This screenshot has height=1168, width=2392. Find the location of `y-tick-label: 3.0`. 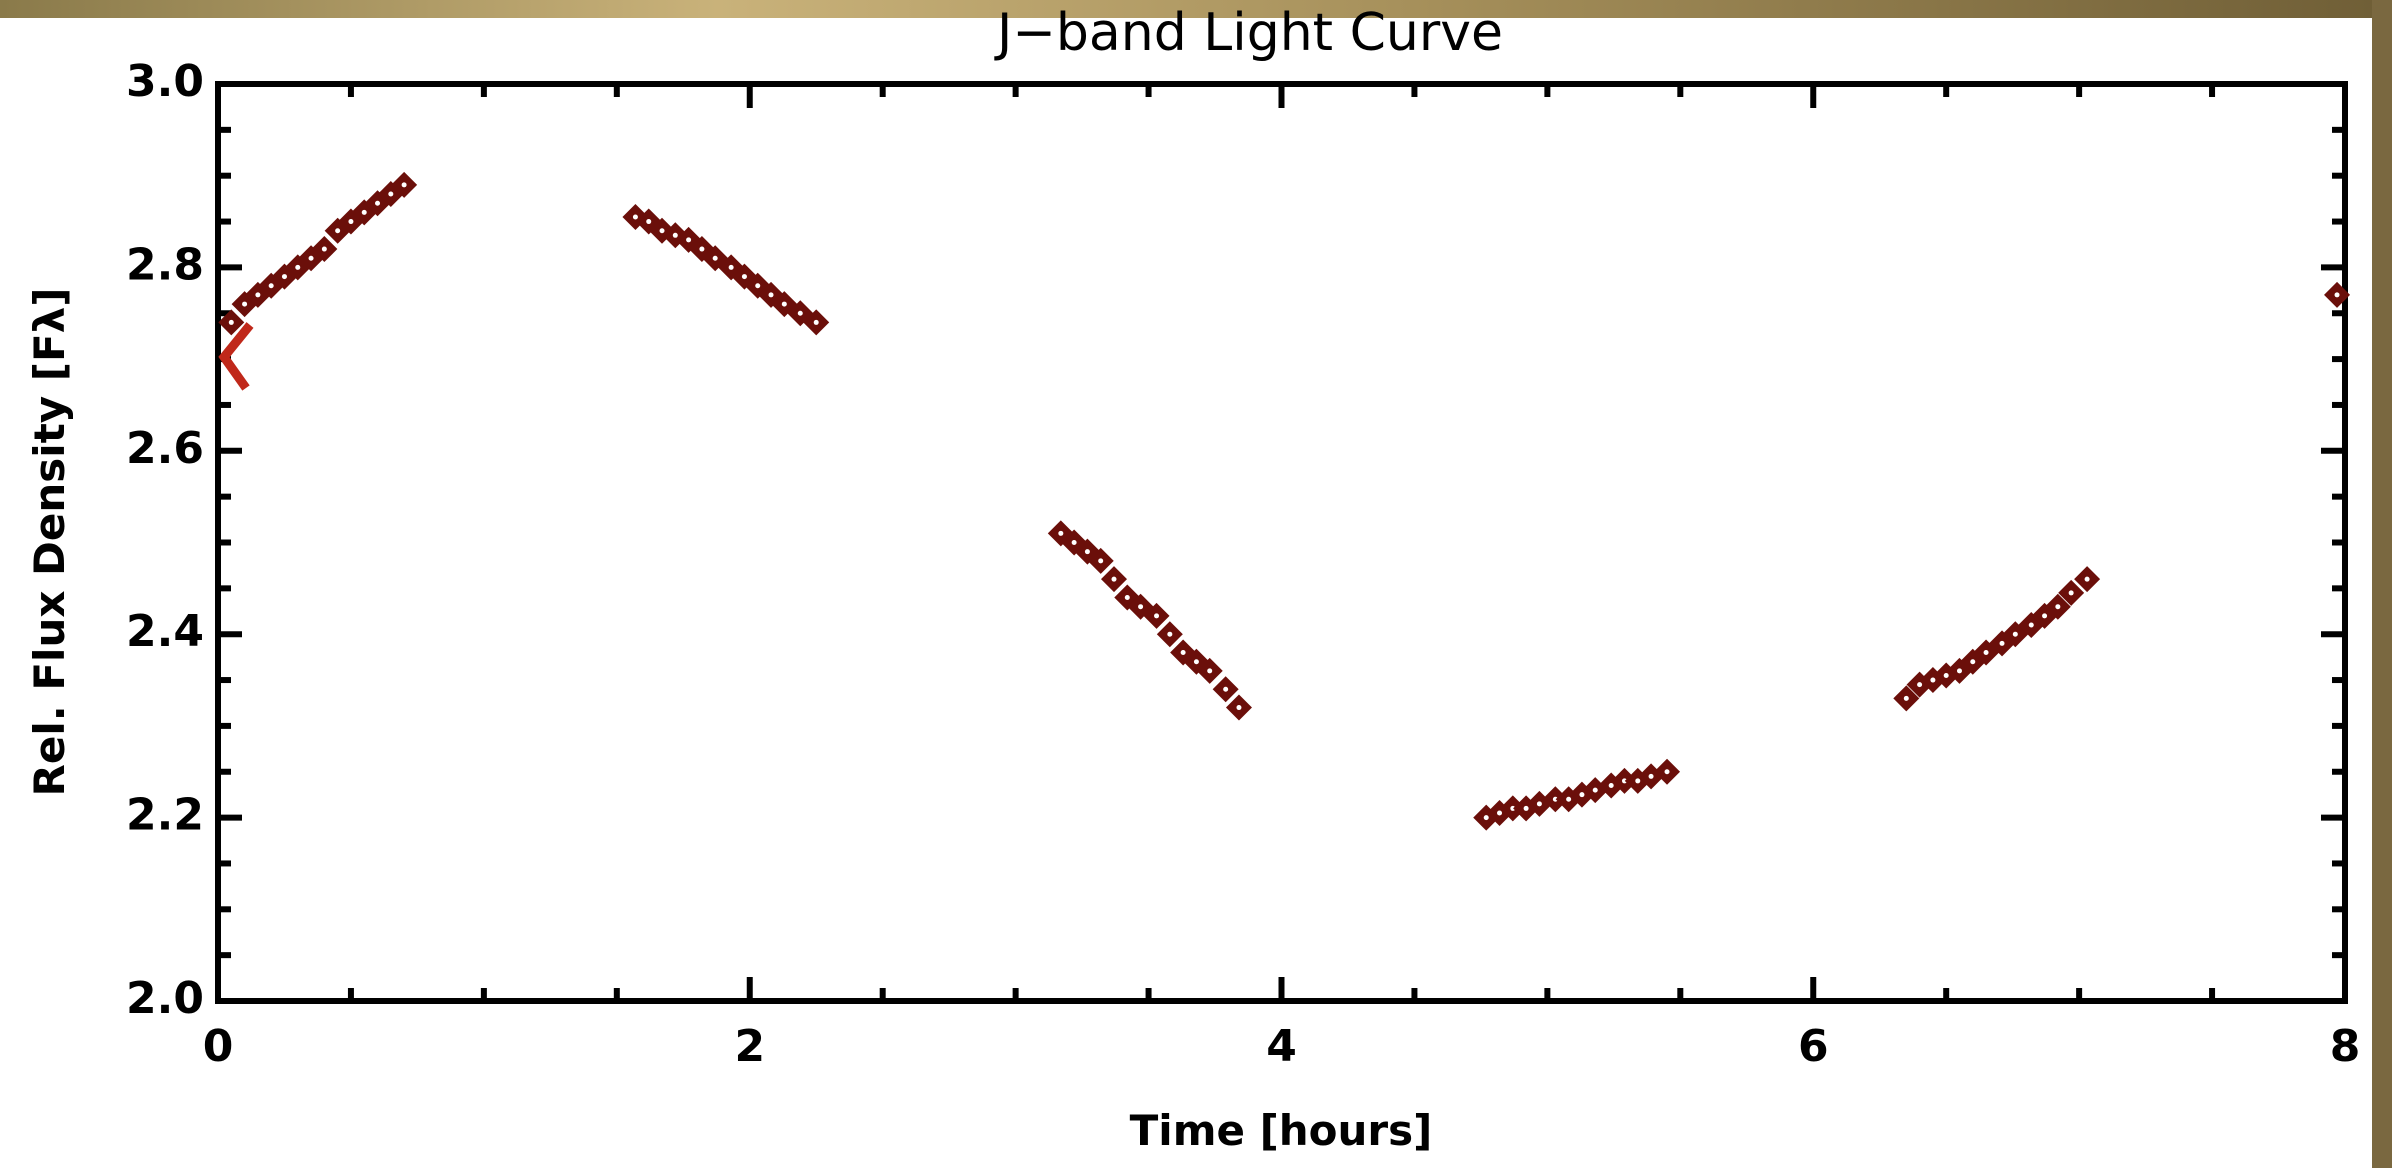

y-tick-label: 3.0 is located at coordinates (165, 81).